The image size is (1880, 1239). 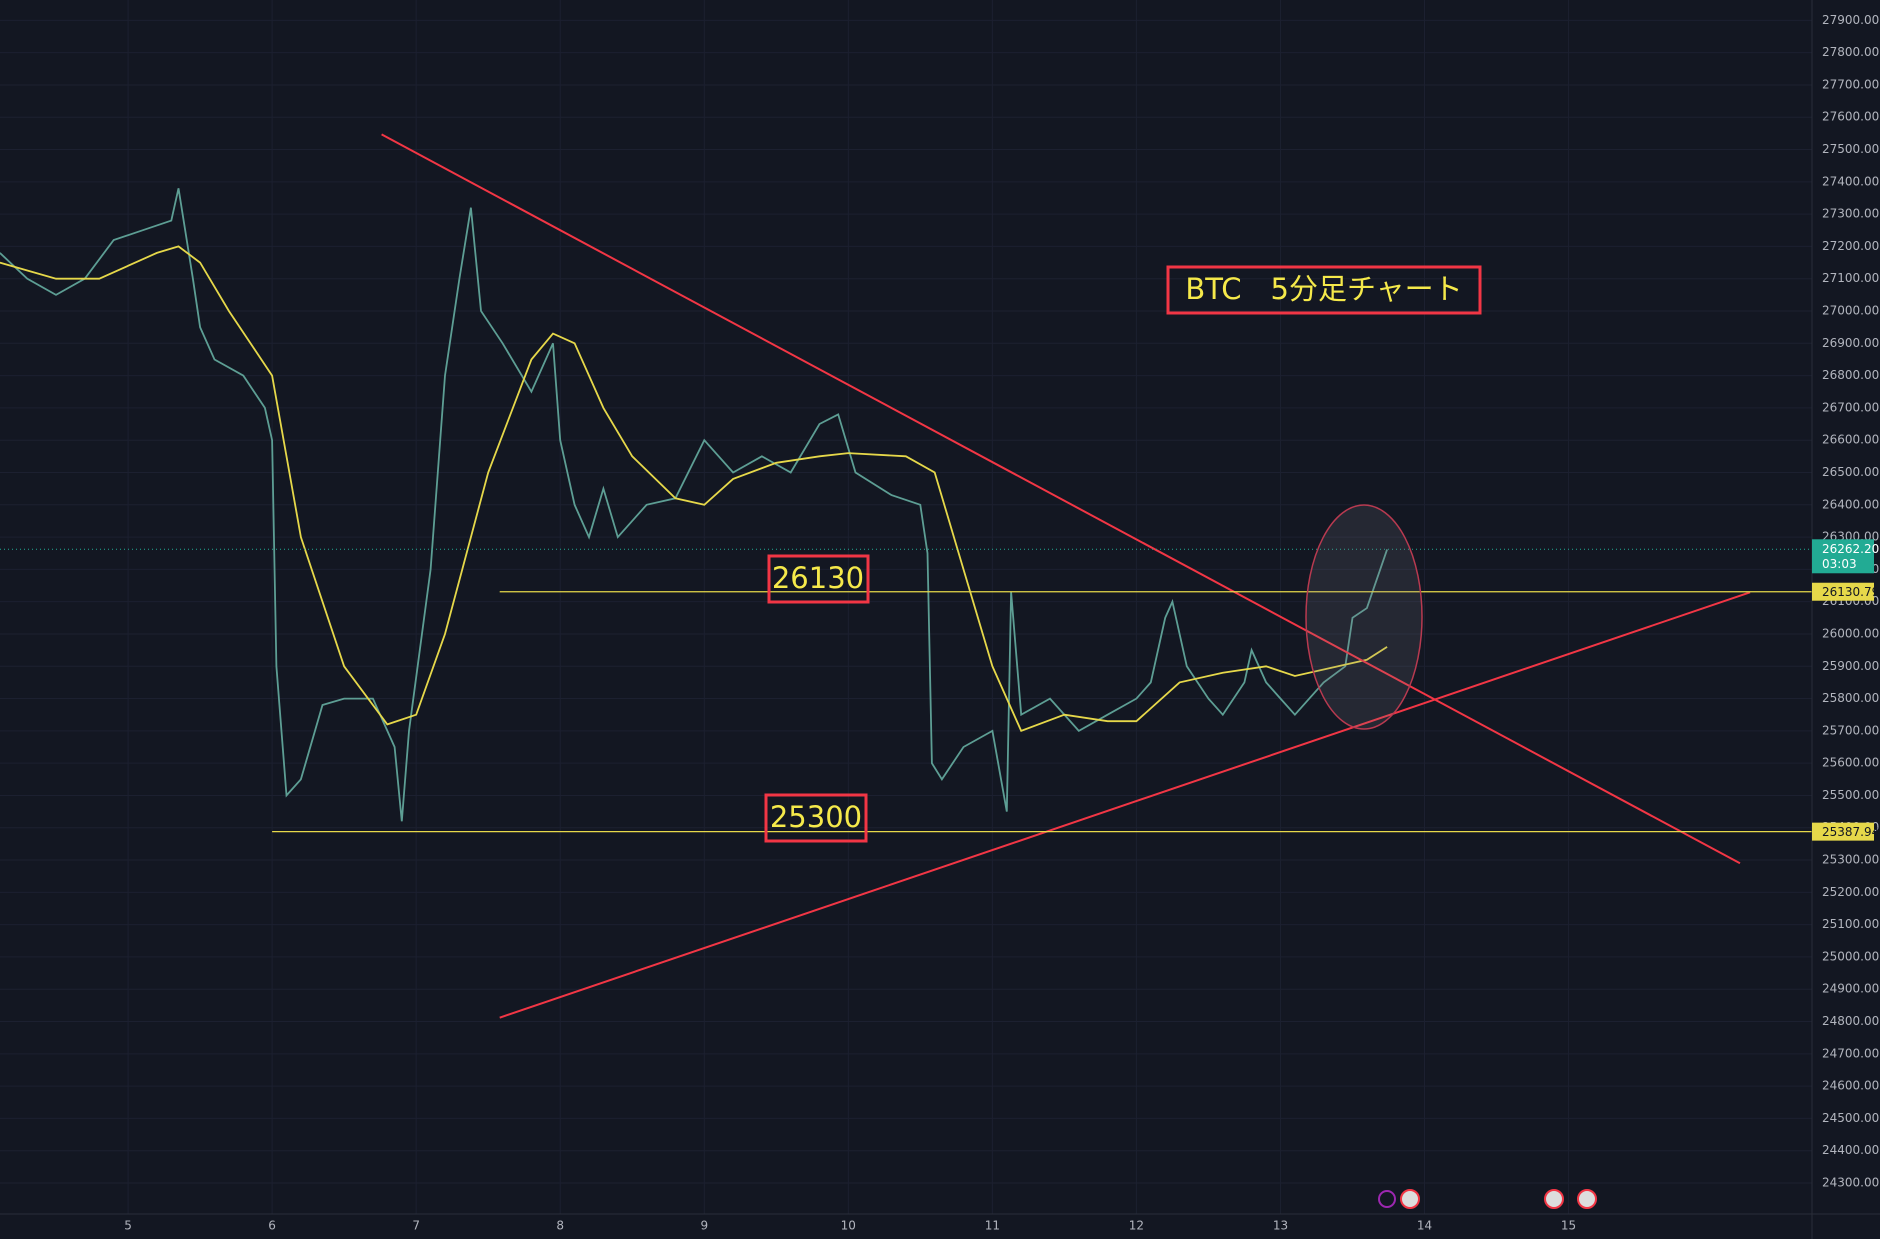 I want to click on y-tick-label: 27600.00, so click(x=1850, y=117).